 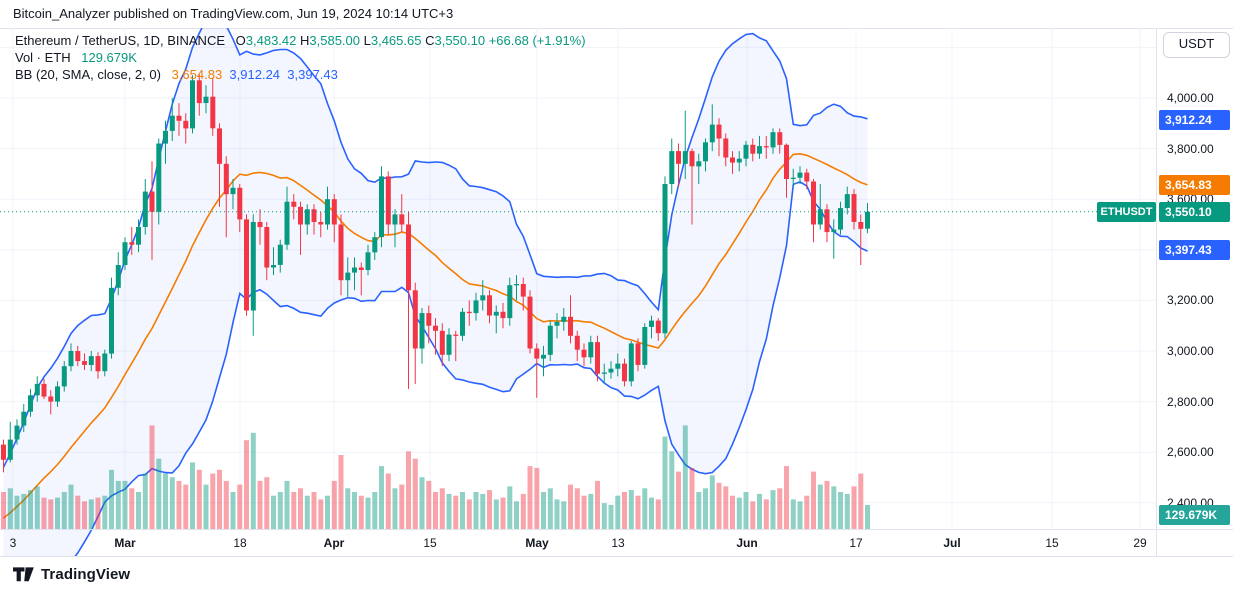 I want to click on time-tick: Apr, so click(x=334, y=543).